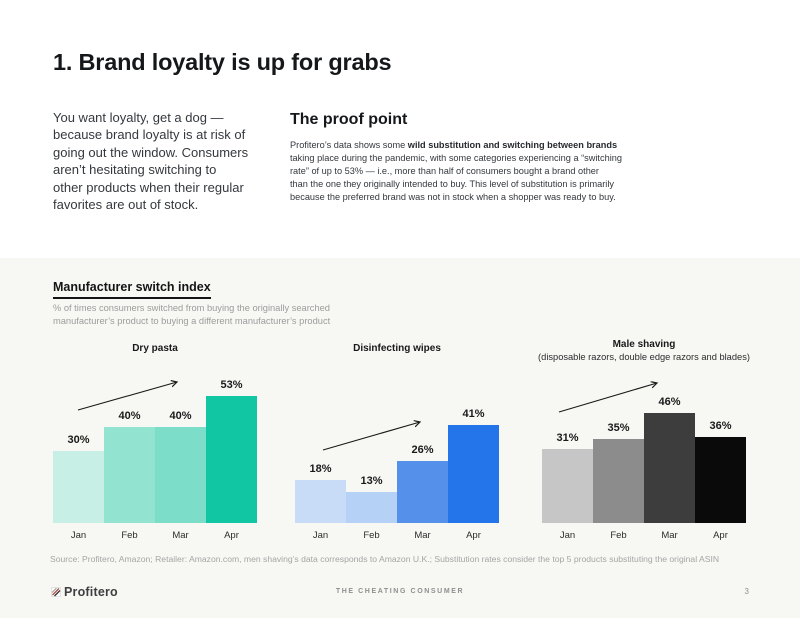  What do you see at coordinates (222, 62) in the screenshot?
I see `page-title: 1. Brand loyalty is up for grabs` at bounding box center [222, 62].